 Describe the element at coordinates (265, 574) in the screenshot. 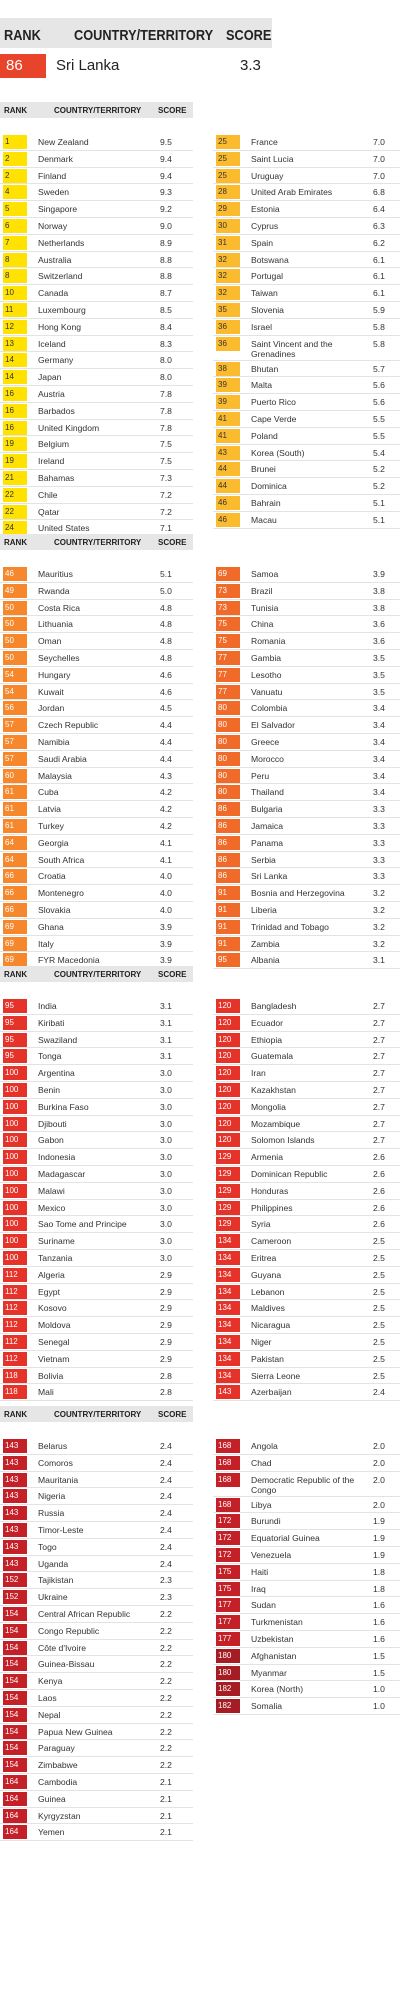

I see `country-name: Samoa` at that location.